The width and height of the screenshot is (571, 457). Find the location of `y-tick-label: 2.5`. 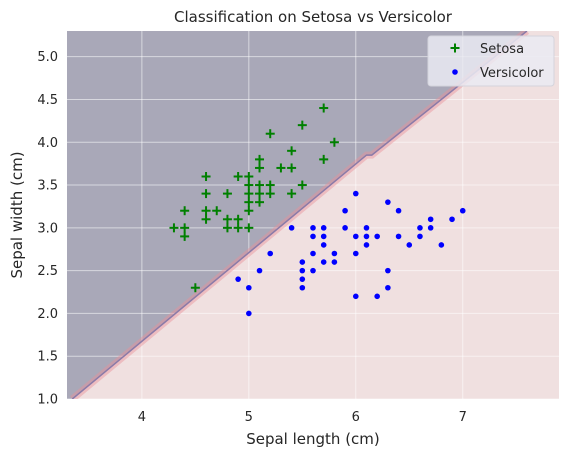

y-tick-label: 2.5 is located at coordinates (47, 271).